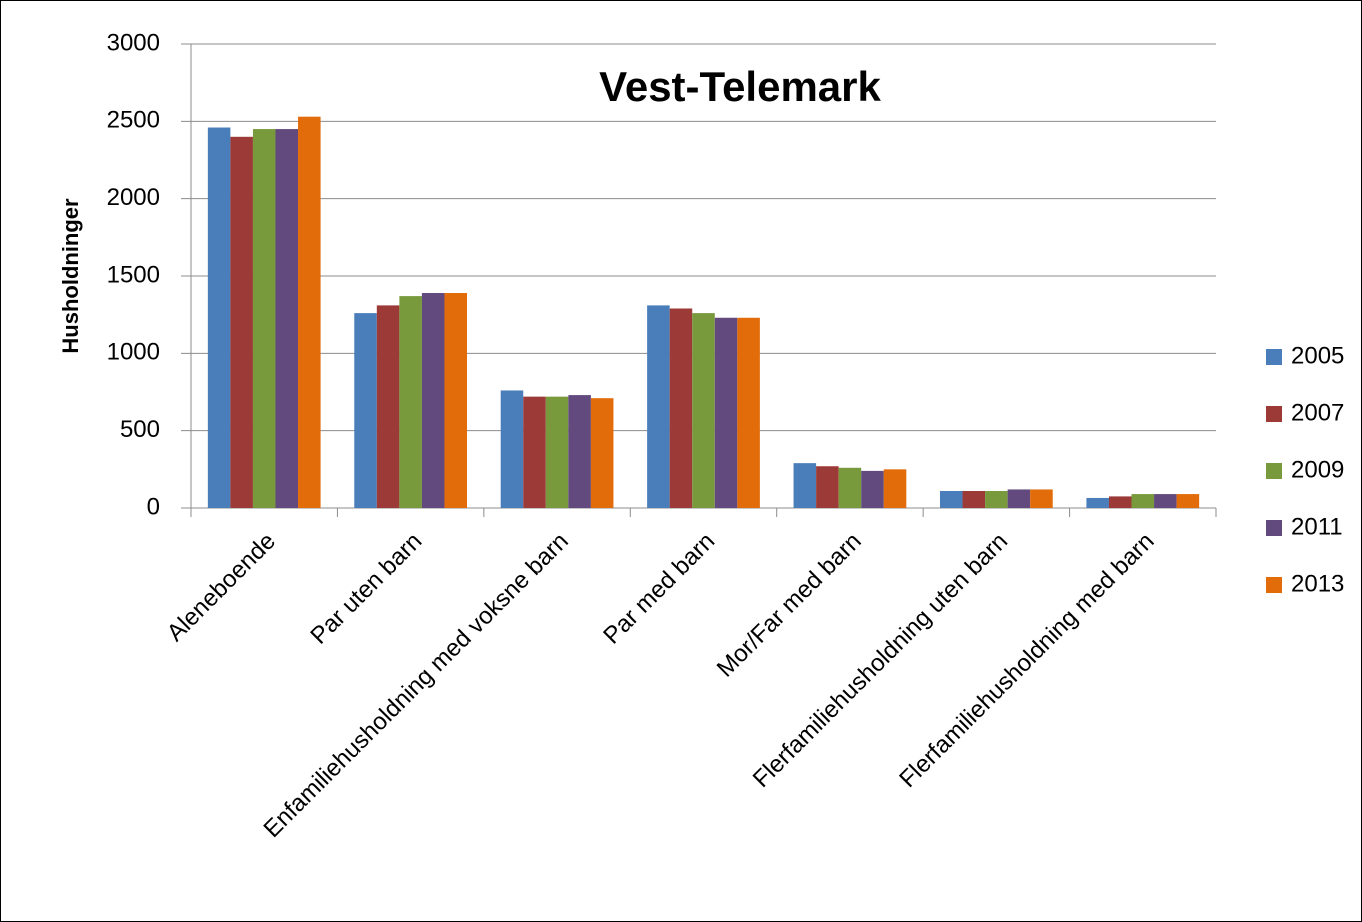  Describe the element at coordinates (1317, 583) in the screenshot. I see `legend-label: 2013` at that location.